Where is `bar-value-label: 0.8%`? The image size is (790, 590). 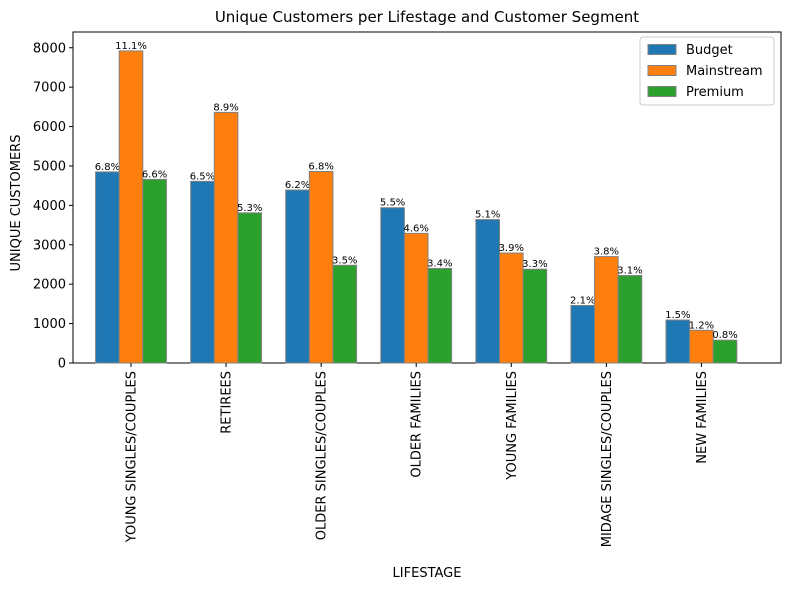
bar-value-label: 0.8% is located at coordinates (724, 335).